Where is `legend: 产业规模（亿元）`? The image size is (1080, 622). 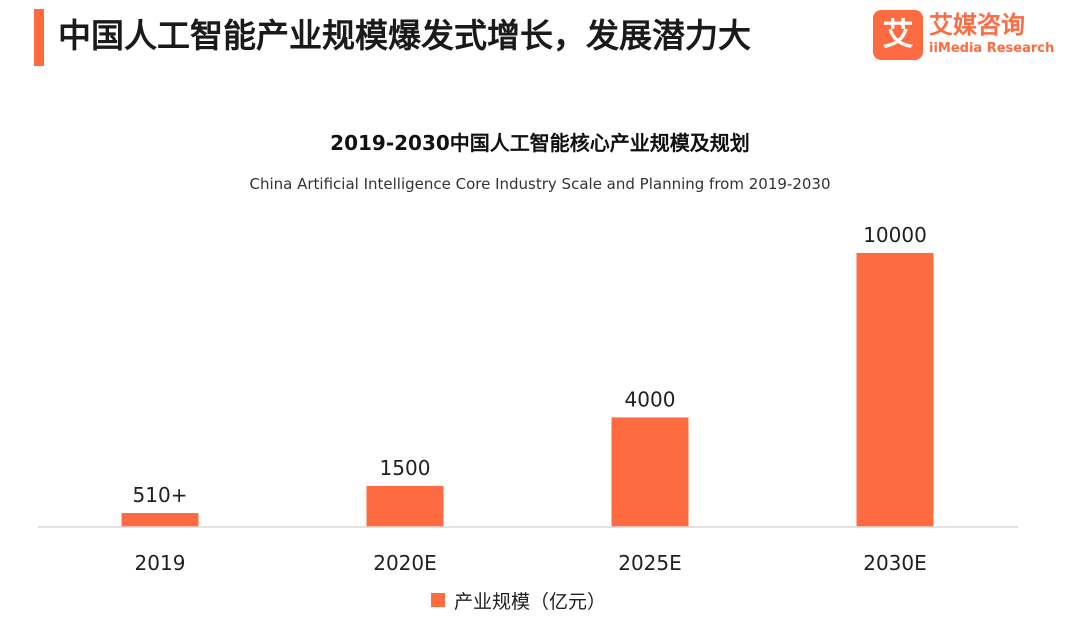 legend: 产业规模（亿元） is located at coordinates (518, 602).